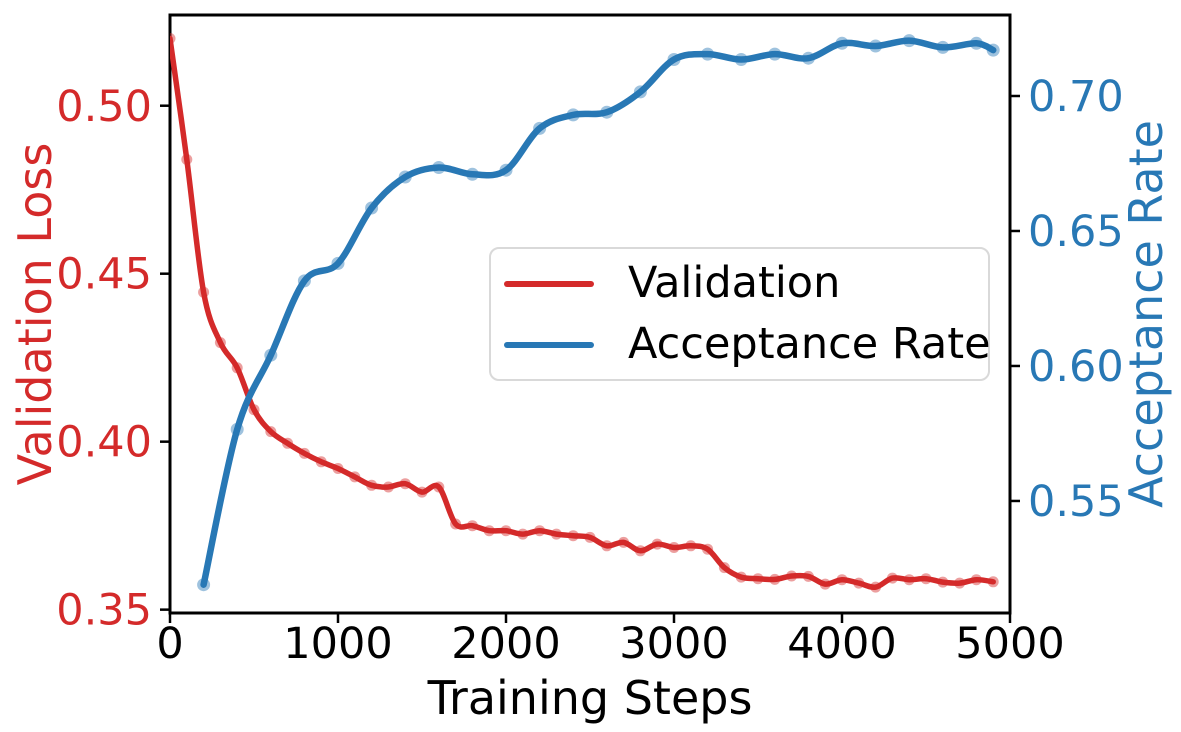  What do you see at coordinates (549, 283) in the screenshot?
I see `validation-line-swatch` at bounding box center [549, 283].